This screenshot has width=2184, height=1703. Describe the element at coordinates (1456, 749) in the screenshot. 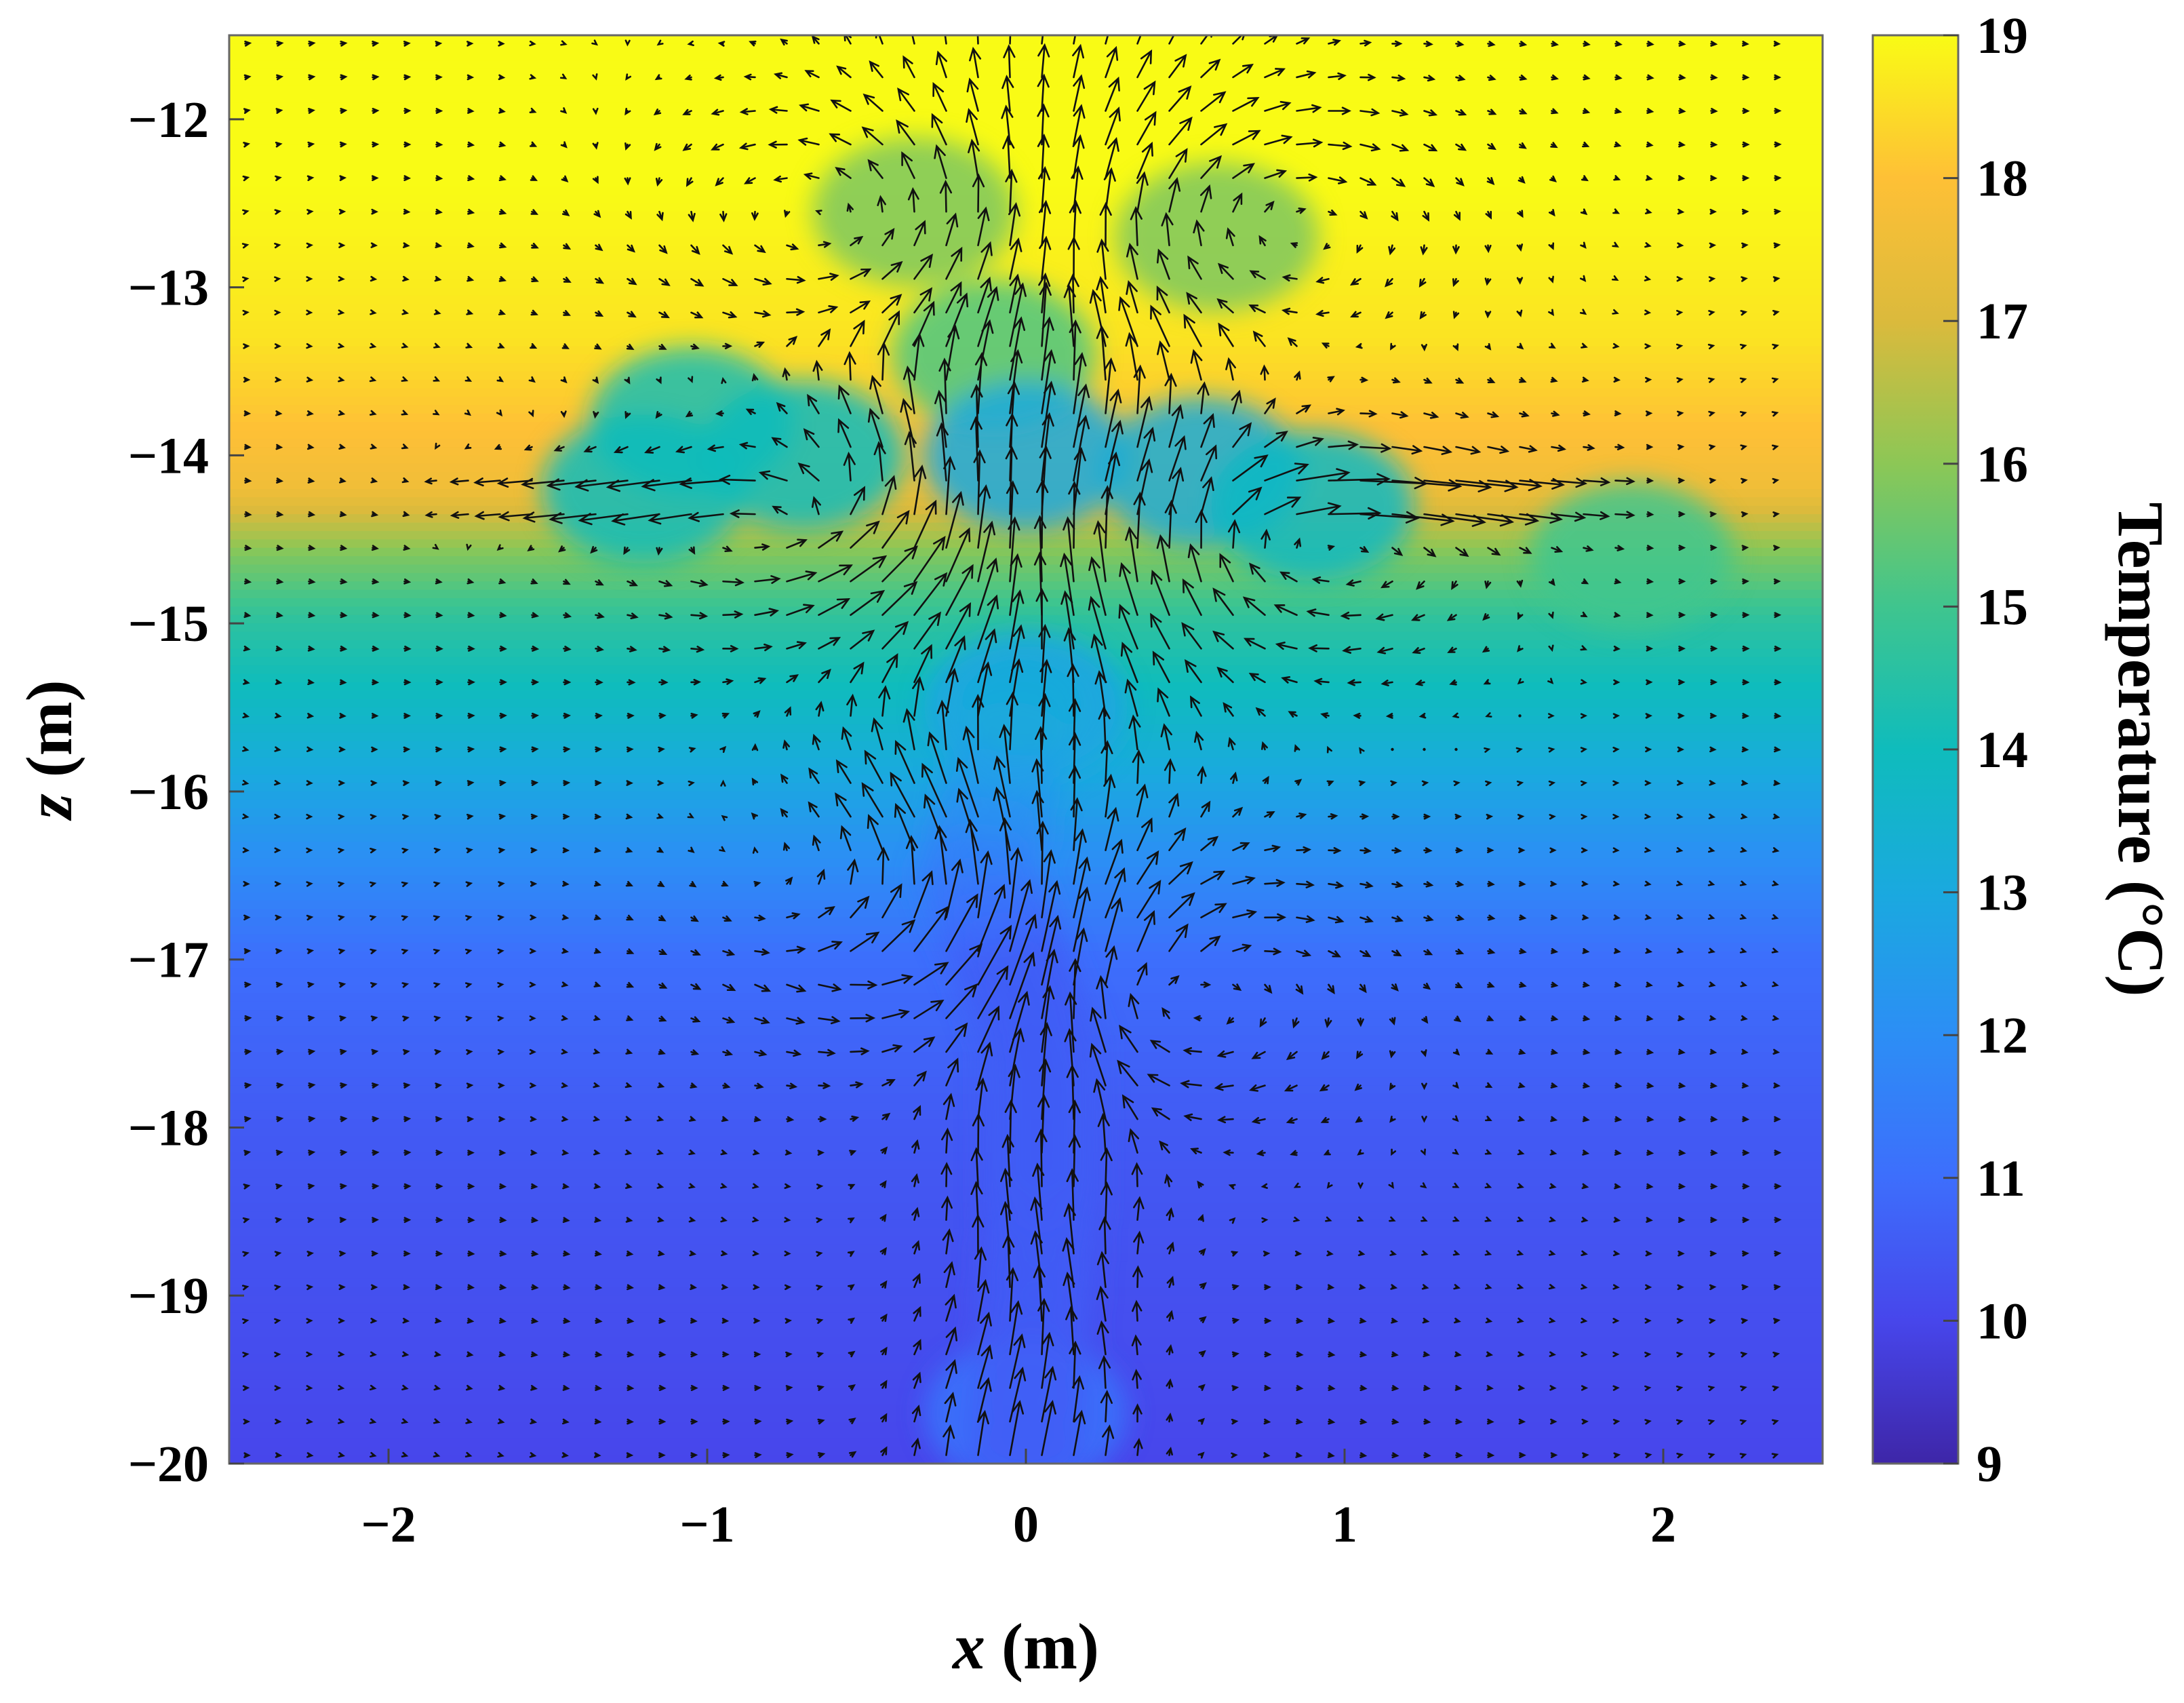

I see `vector-dot` at that location.